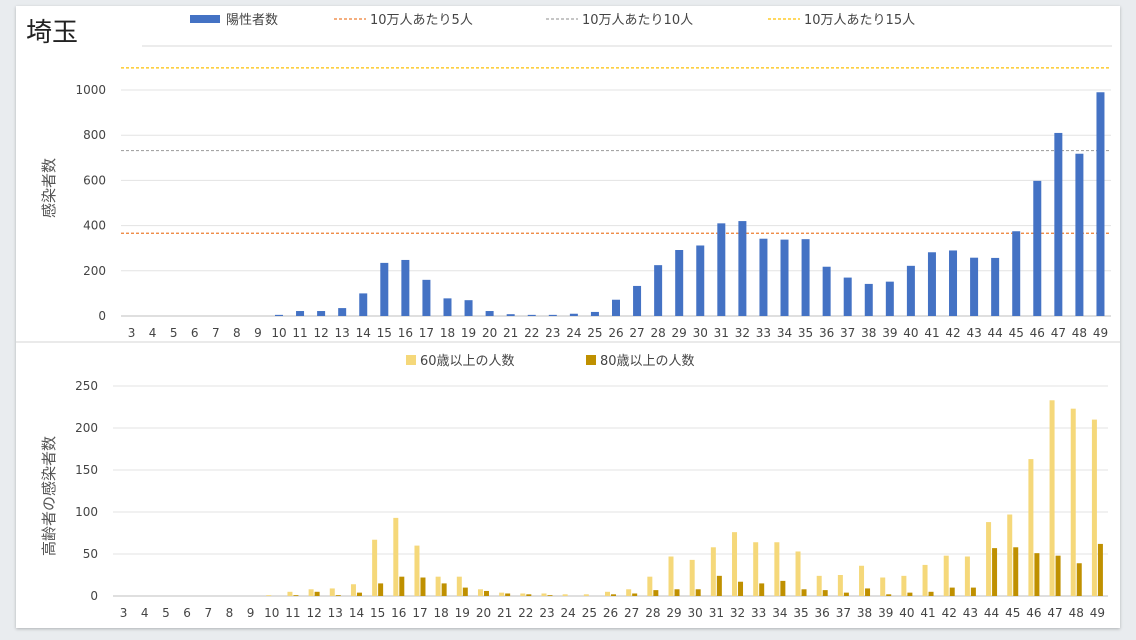 The image size is (1136, 640). What do you see at coordinates (758, 613) in the screenshot?
I see `x-tick-label-lower: 33` at bounding box center [758, 613].